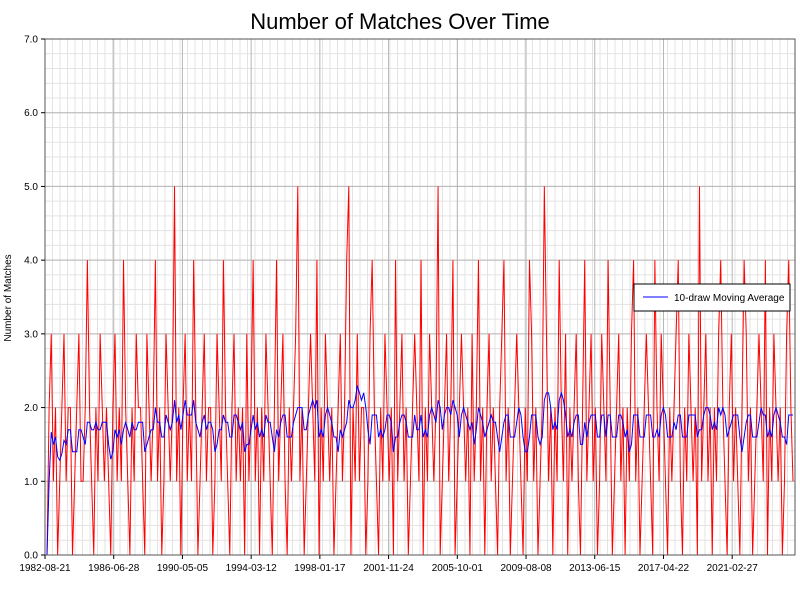 The image size is (800, 600). What do you see at coordinates (400, 21) in the screenshot?
I see `chart-title: Number of Matches Over Time` at bounding box center [400, 21].